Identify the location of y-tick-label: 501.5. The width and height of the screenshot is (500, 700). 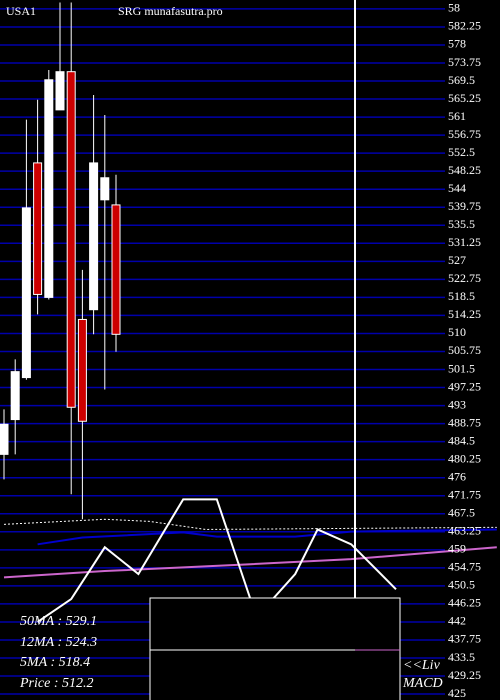
(461, 368).